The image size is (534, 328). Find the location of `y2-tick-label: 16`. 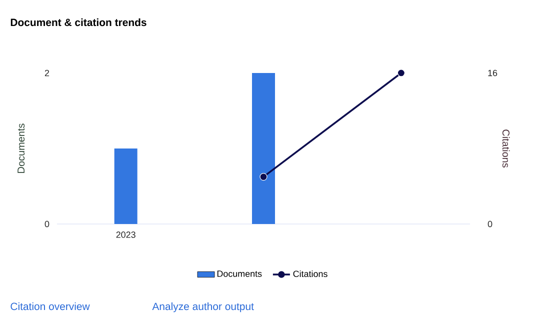

y2-tick-label: 16 is located at coordinates (493, 73).